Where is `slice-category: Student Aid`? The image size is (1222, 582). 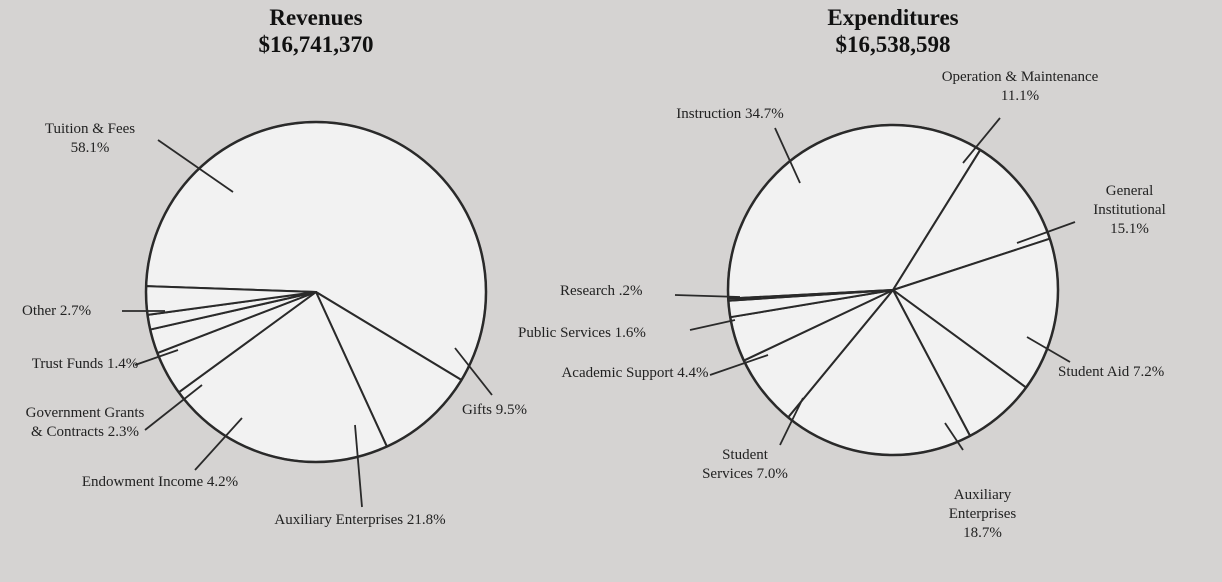 slice-category: Student Aid is located at coordinates (1094, 372).